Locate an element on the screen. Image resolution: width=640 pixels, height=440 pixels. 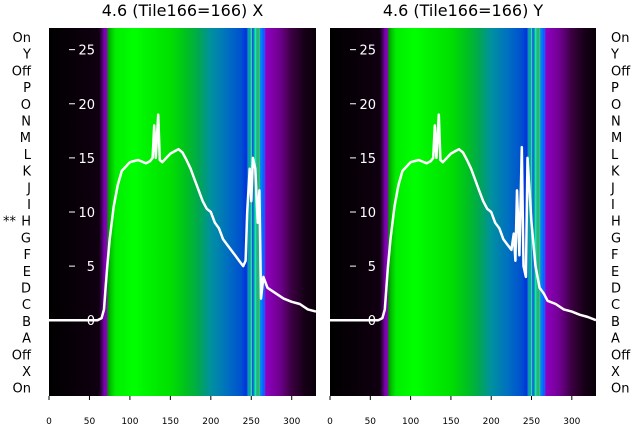
chart-title: 4.6 (Tile166=166) Y is located at coordinates (463, 10).